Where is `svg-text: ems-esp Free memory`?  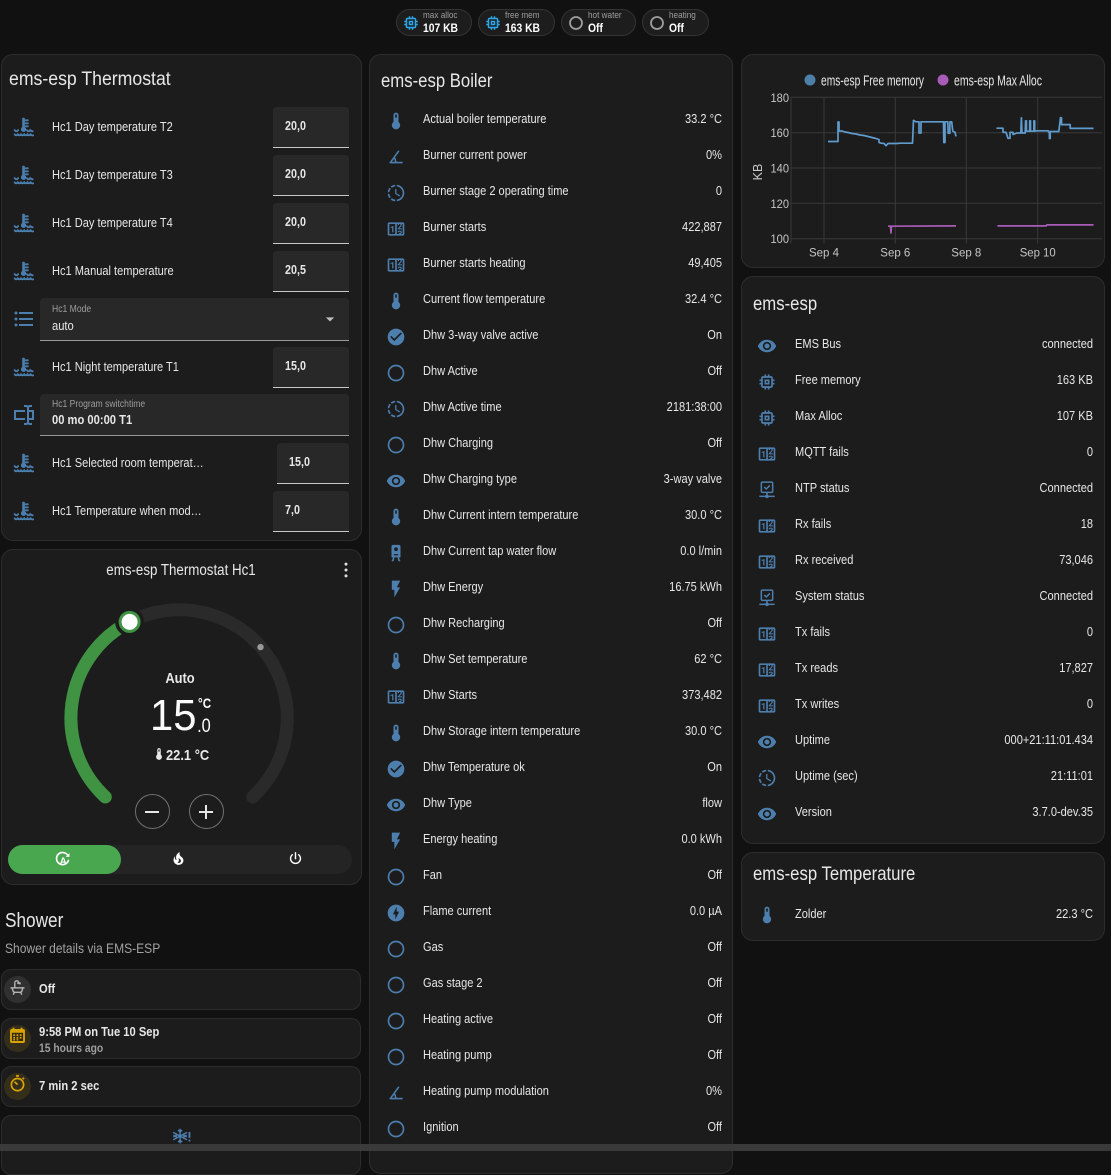
svg-text: ems-esp Free memory is located at coordinates (873, 82).